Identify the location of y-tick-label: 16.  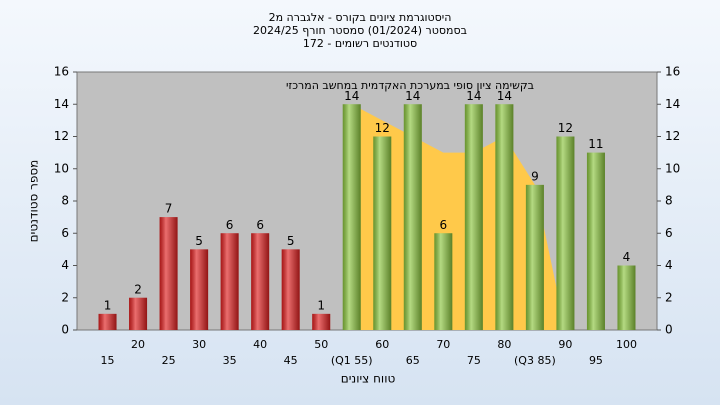
(61, 72).